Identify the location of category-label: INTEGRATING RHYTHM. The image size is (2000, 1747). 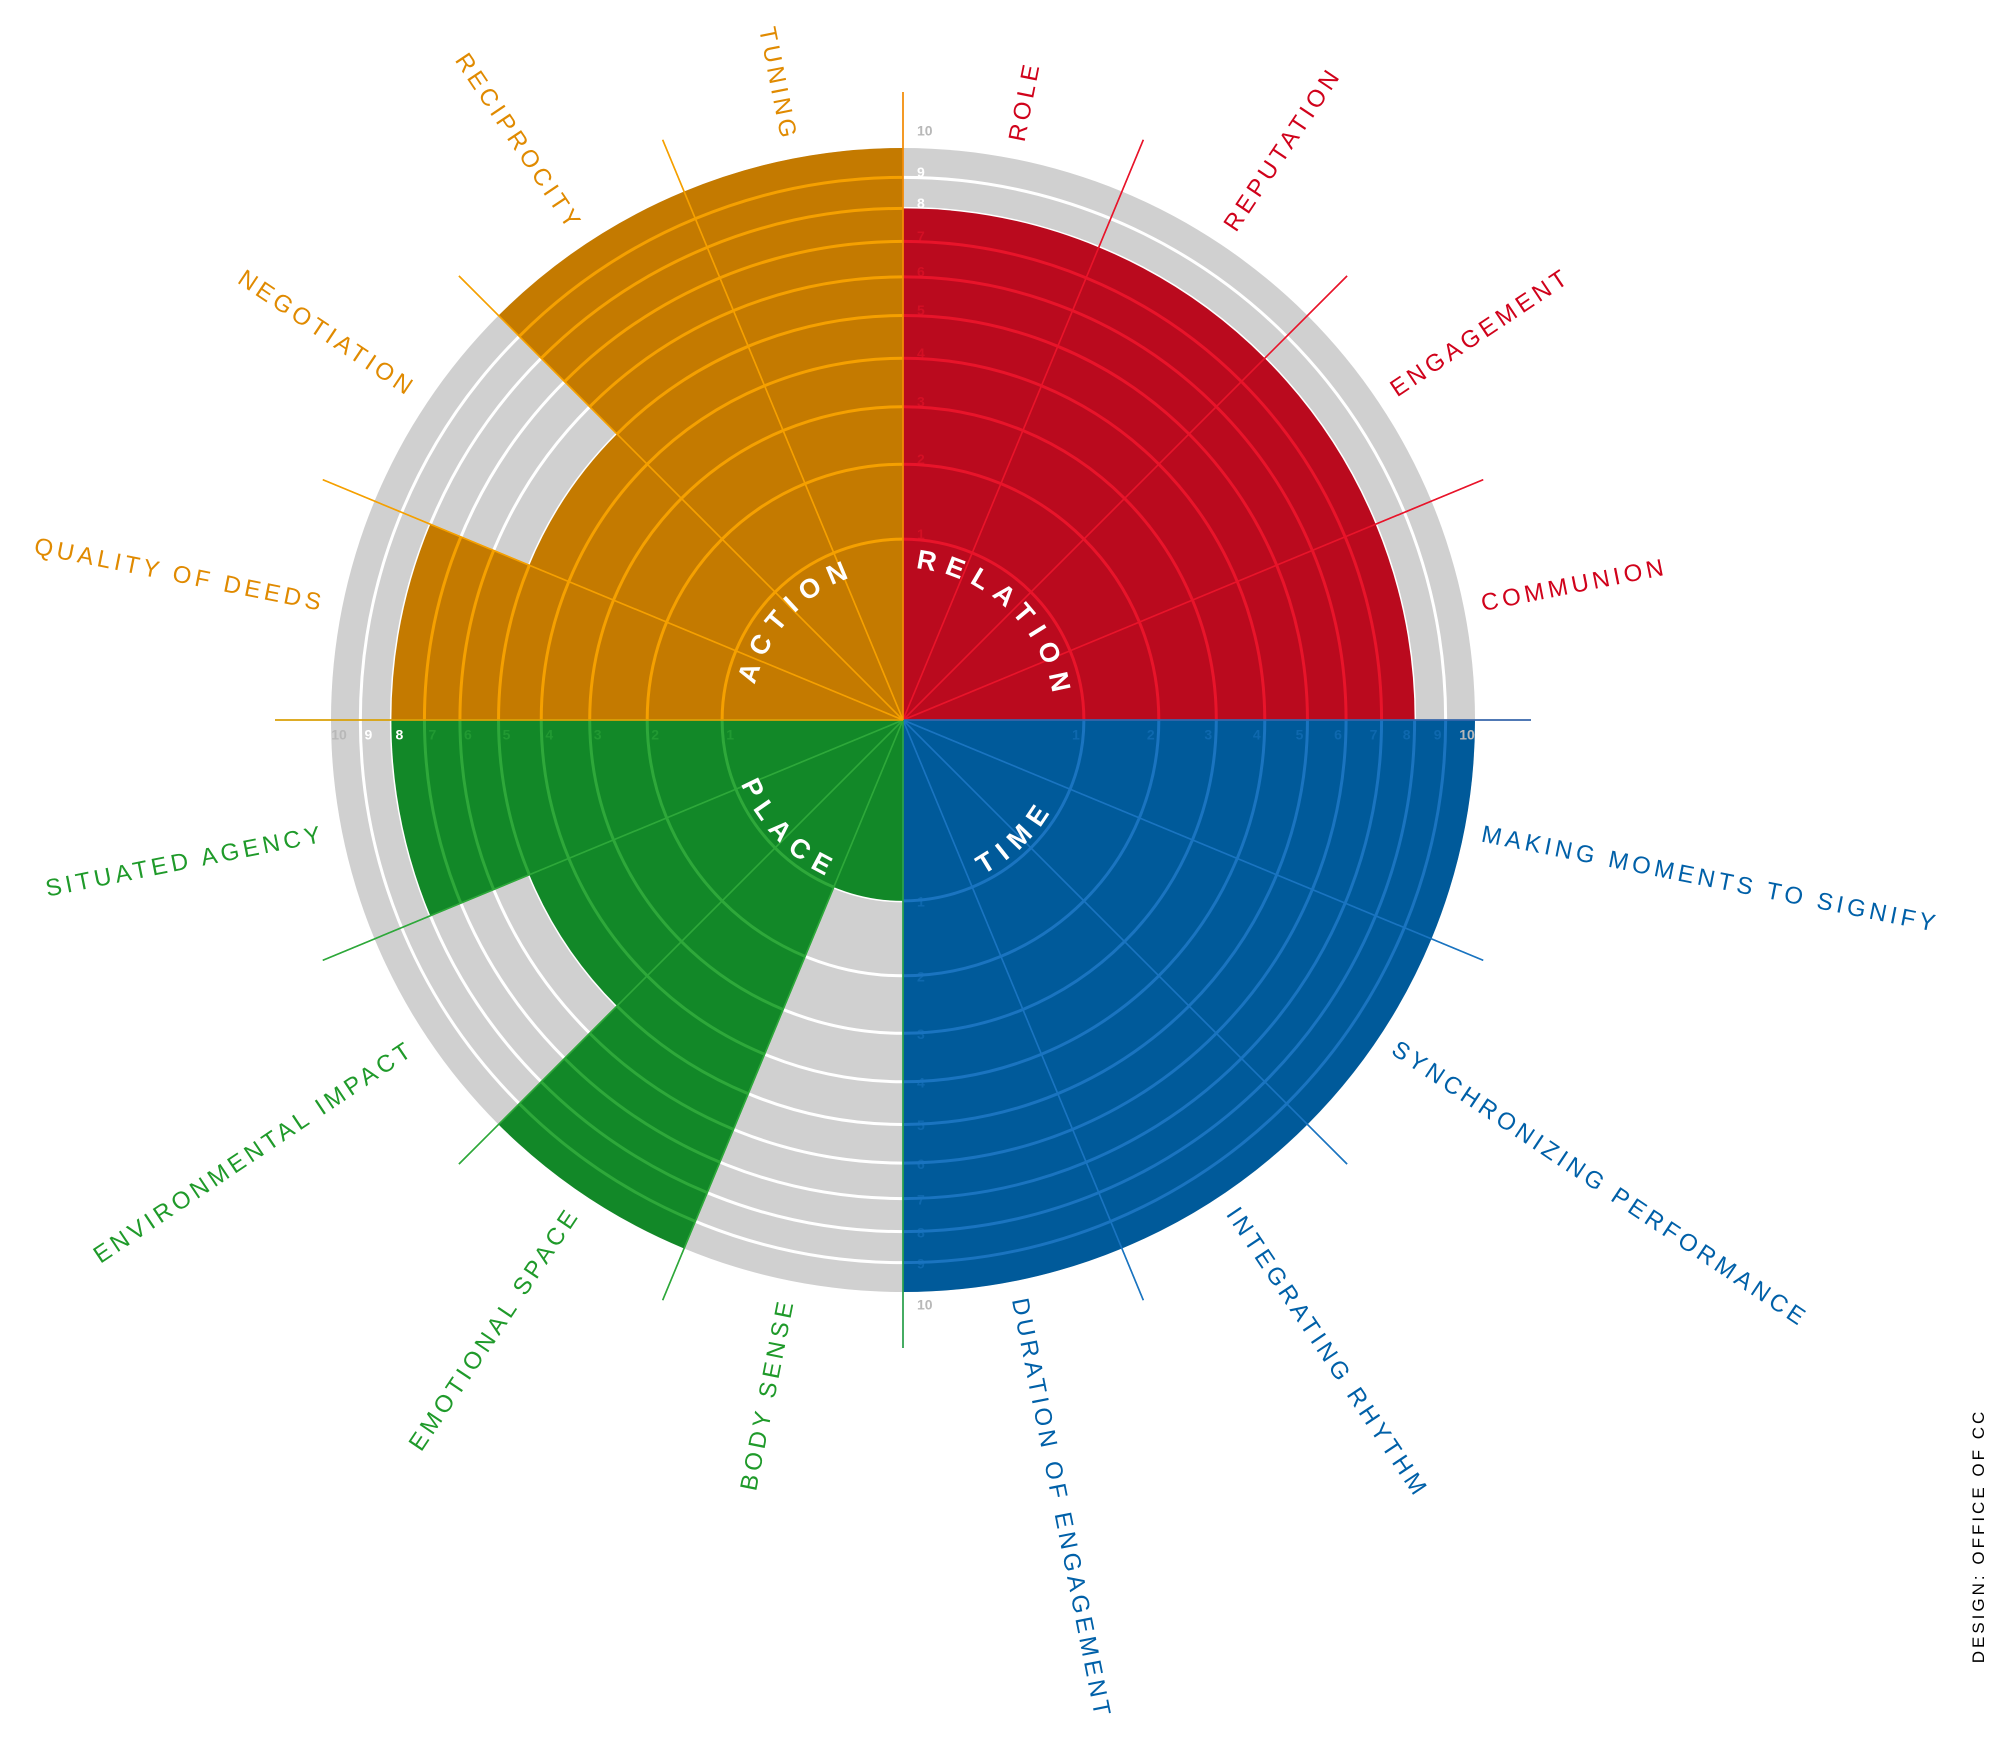
(1327, 1352).